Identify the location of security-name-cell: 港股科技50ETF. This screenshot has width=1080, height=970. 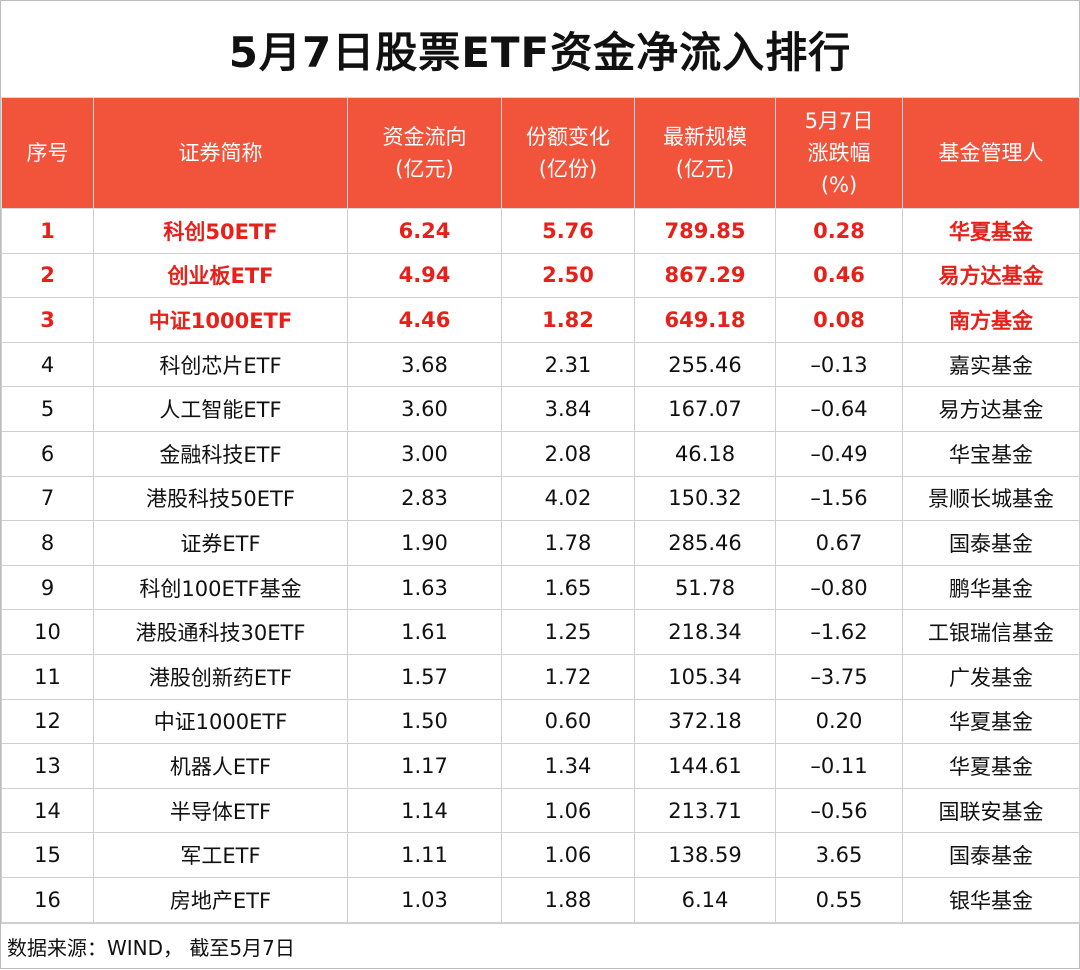
(220, 498).